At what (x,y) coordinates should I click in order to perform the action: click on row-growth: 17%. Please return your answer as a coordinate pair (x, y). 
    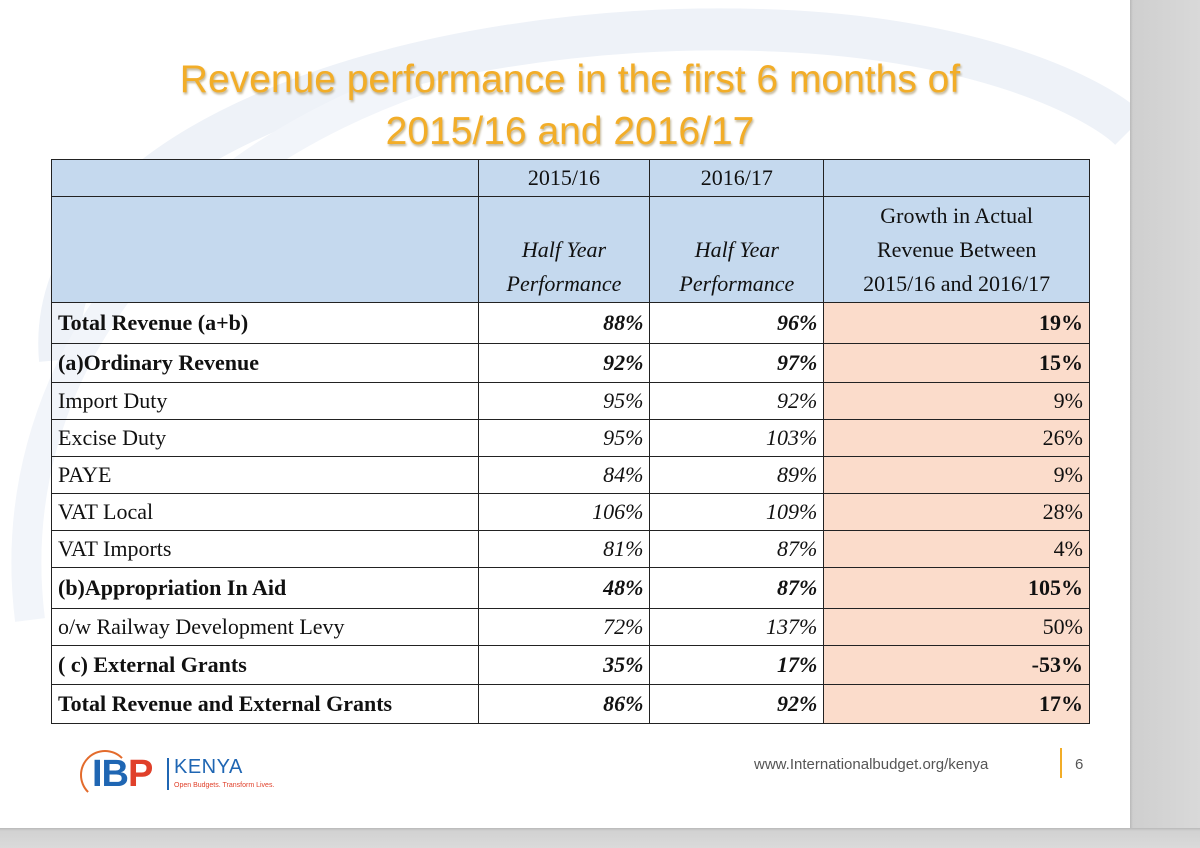
    Looking at the image, I should click on (956, 704).